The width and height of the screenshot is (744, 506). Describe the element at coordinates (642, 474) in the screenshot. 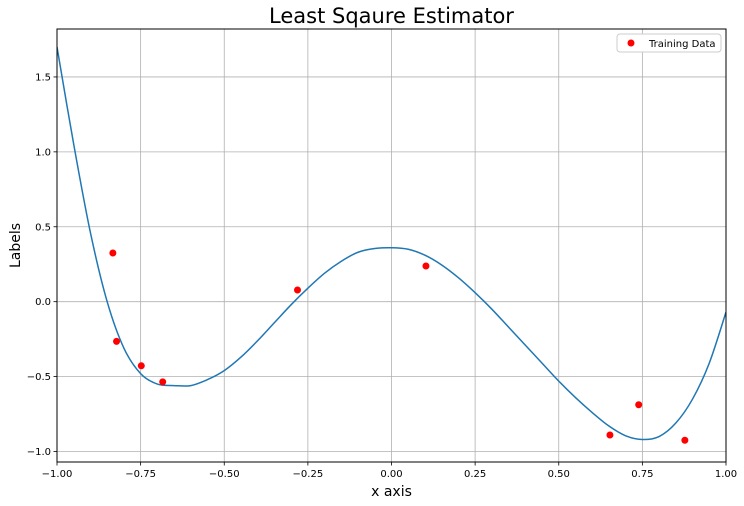

I see `x-tick-label: 0.75` at that location.